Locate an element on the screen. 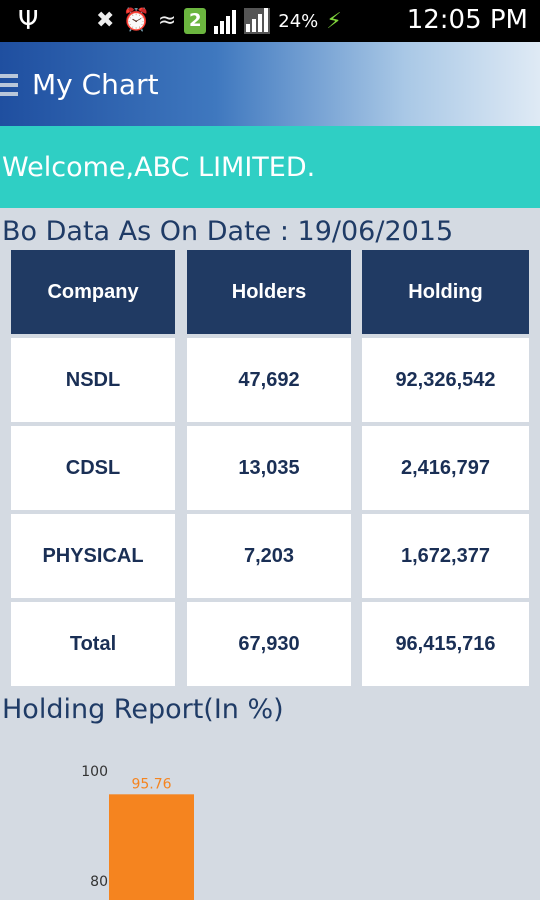 The image size is (540, 900). signal-icon is located at coordinates (225, 21).